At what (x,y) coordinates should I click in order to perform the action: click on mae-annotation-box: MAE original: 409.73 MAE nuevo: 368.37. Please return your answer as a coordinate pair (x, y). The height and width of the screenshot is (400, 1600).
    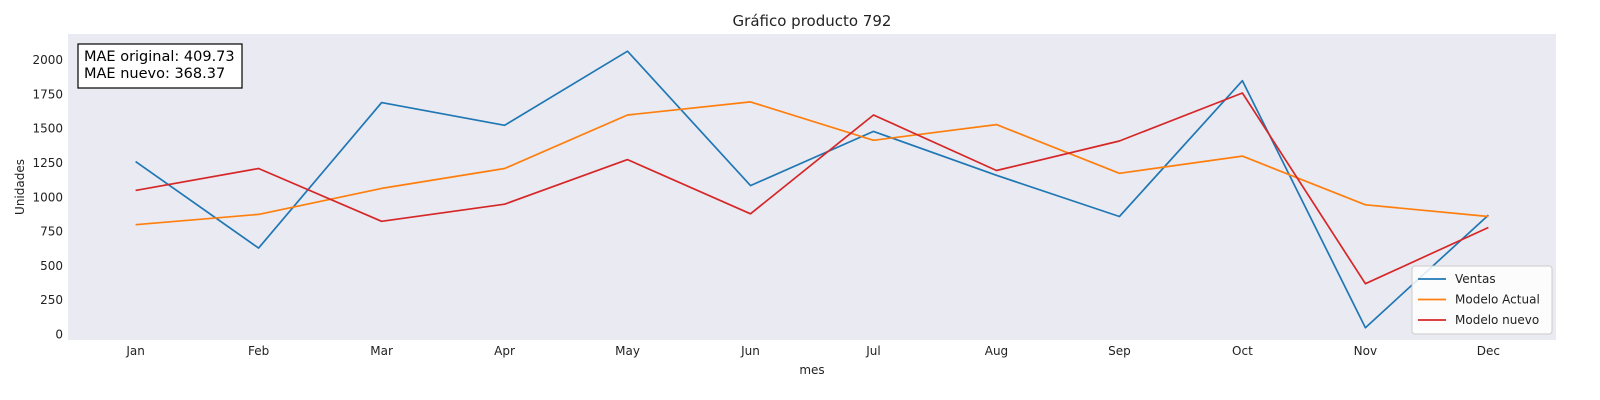
    Looking at the image, I should click on (160, 66).